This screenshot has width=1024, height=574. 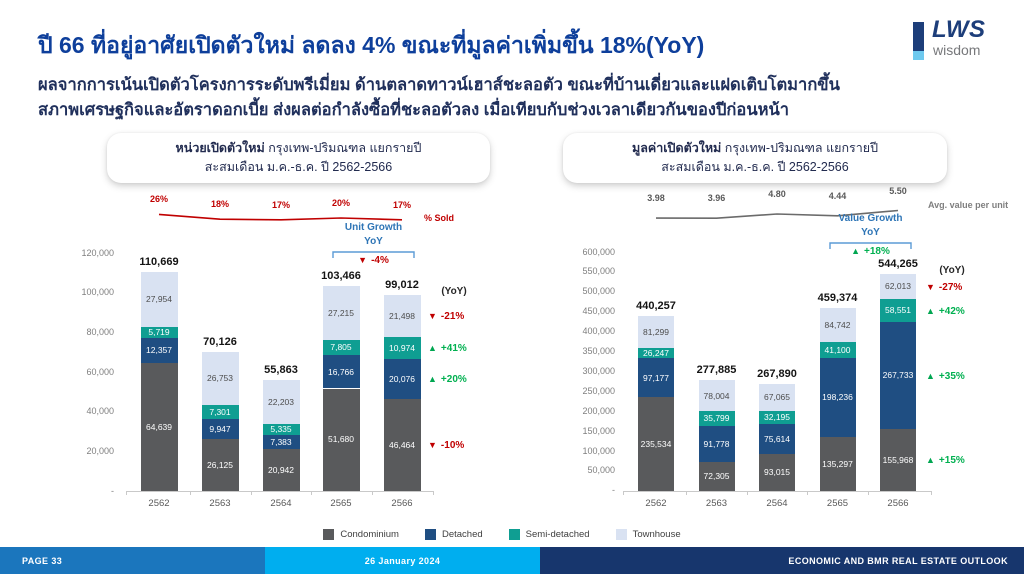 I want to click on yoy-badge: ▲ +41%, so click(x=447, y=348).